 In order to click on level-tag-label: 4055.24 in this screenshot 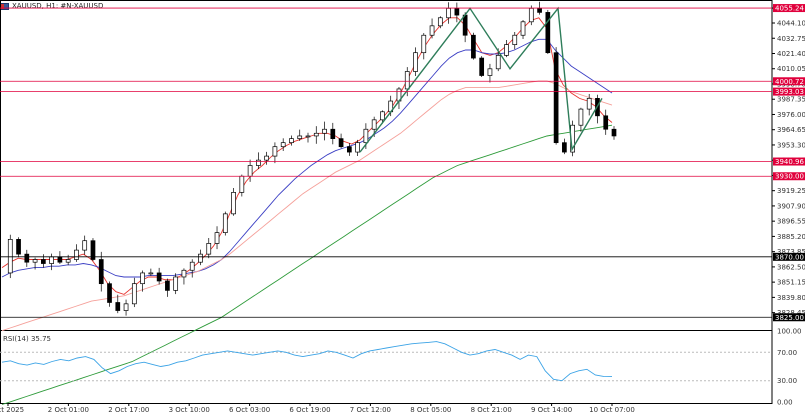, I will do `click(789, 9)`.